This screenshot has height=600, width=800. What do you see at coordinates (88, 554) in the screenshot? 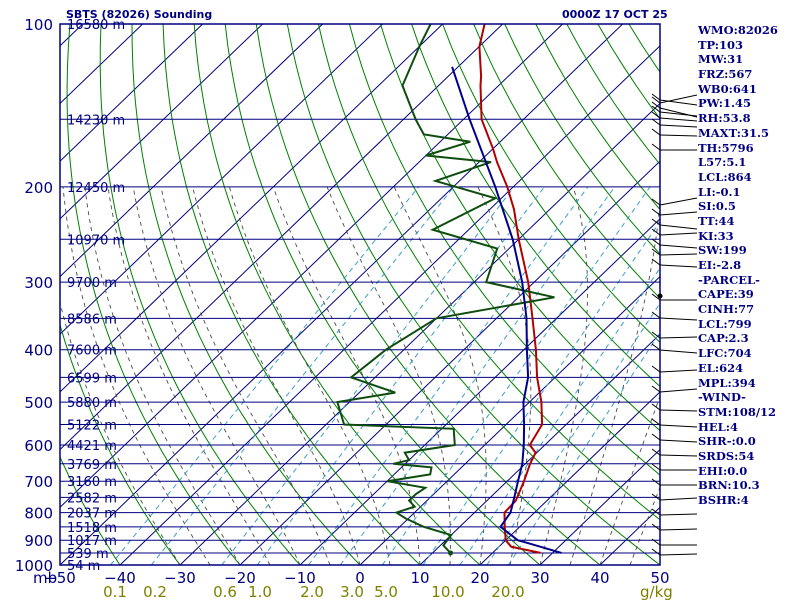
I see `height-level-label: 539 m` at bounding box center [88, 554].